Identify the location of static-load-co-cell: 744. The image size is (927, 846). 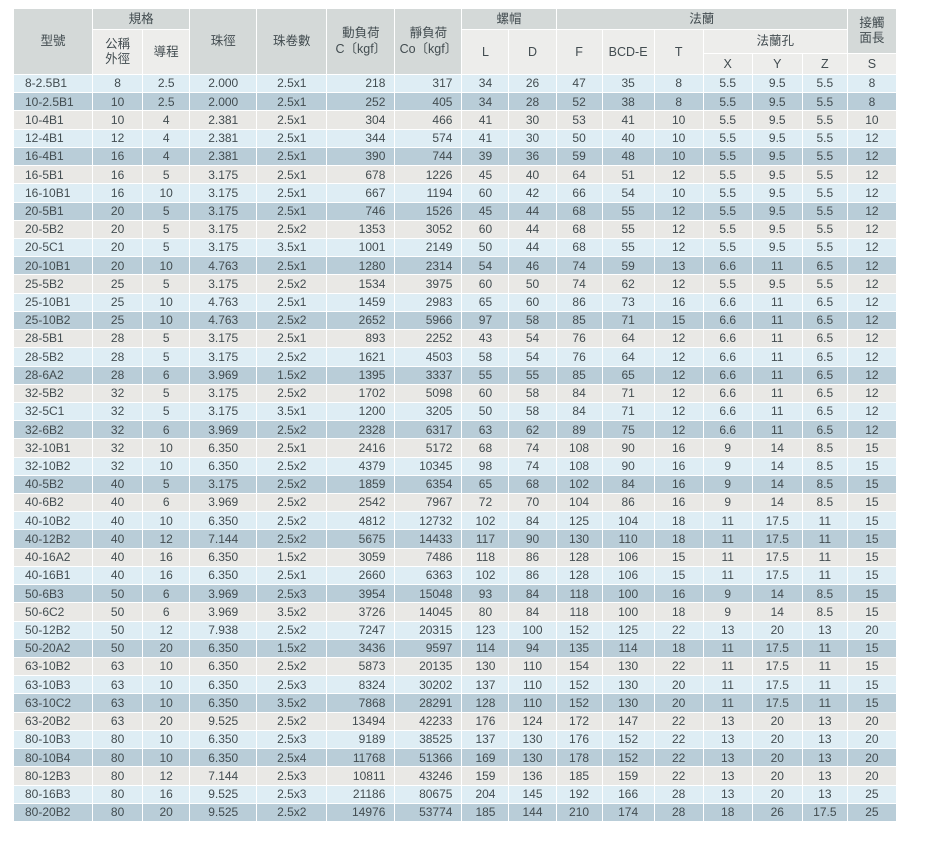
(428, 156).